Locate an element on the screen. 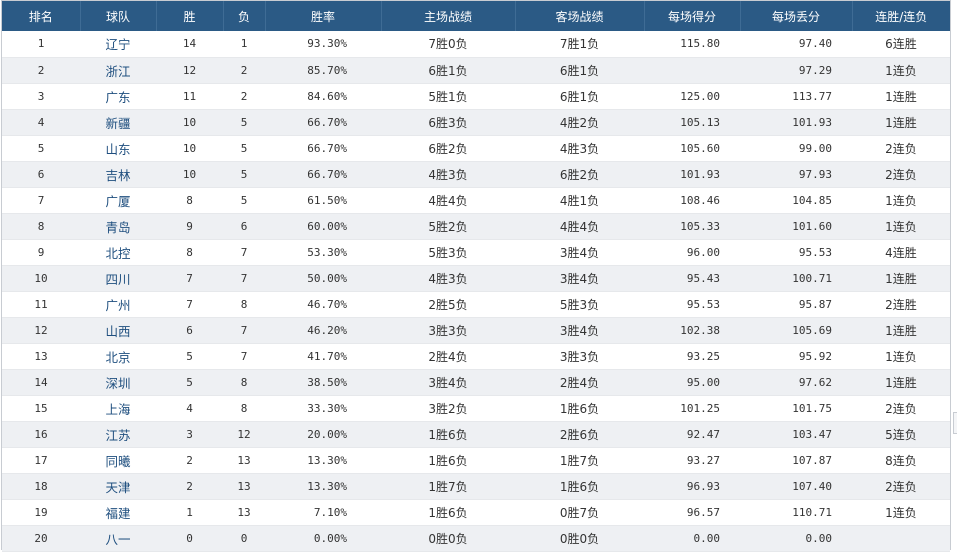  cell-rank: 9 is located at coordinates (41, 252).